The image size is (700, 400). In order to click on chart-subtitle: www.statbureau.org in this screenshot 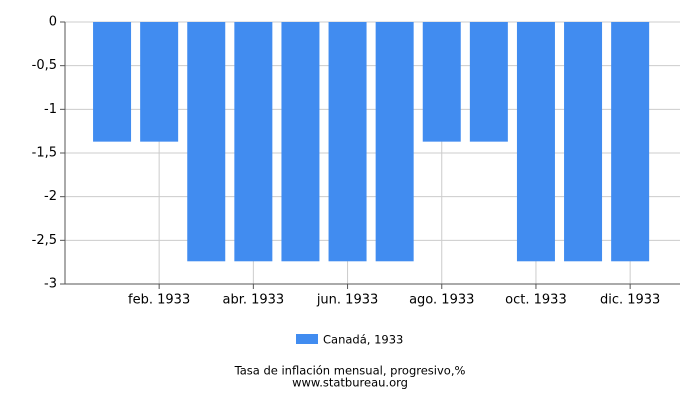, I will do `click(350, 383)`.